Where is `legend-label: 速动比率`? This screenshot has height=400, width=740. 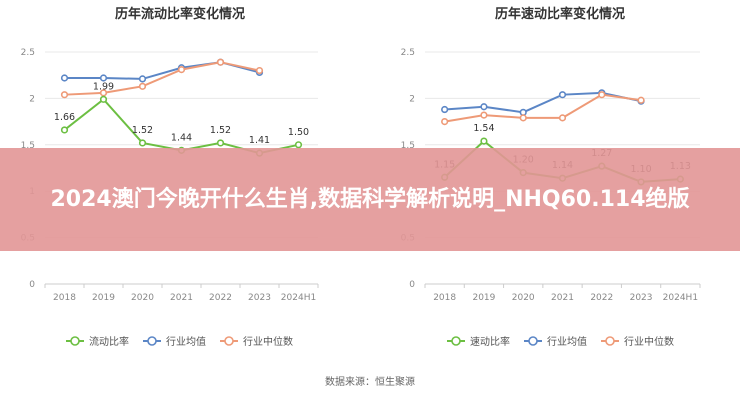 legend-label: 速动比率 is located at coordinates (490, 341).